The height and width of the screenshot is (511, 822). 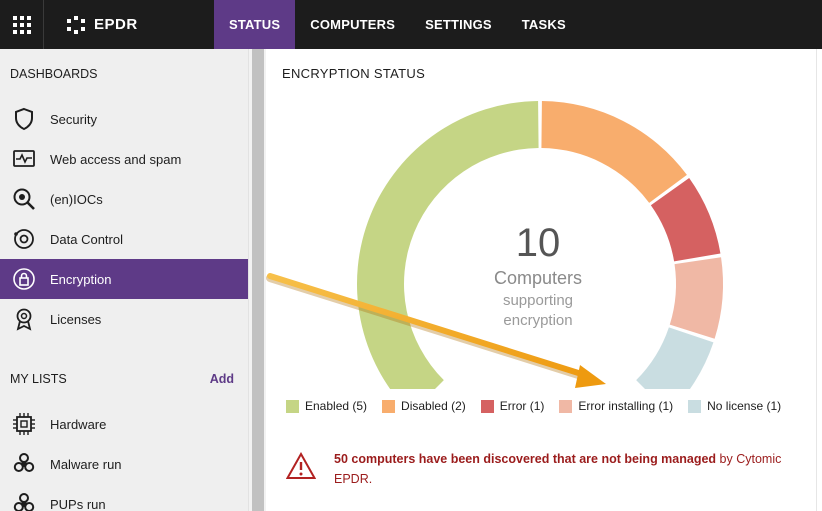 I want to click on apps-grid-button, so click(x=22, y=24).